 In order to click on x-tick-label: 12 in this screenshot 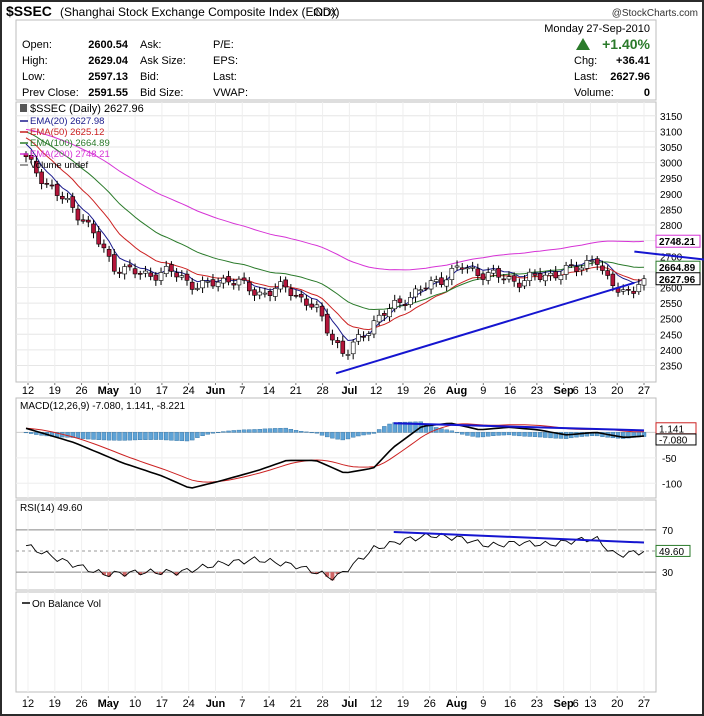, I will do `click(376, 391)`.